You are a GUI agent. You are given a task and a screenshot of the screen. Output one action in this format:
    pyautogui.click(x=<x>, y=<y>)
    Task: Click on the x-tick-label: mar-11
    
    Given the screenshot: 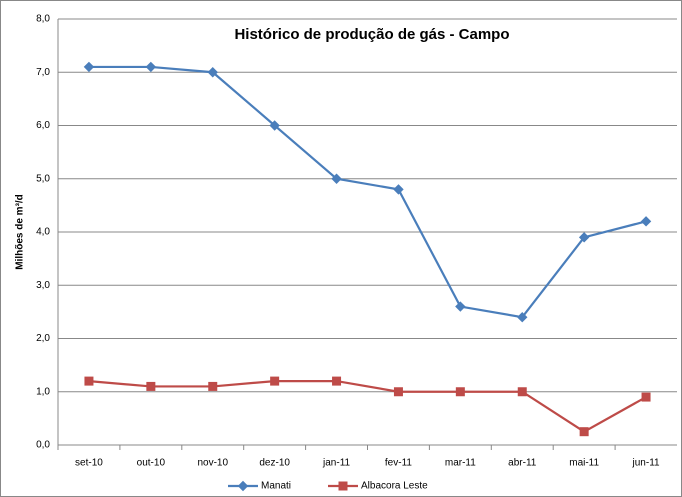 What is the action you would take?
    pyautogui.click(x=460, y=463)
    